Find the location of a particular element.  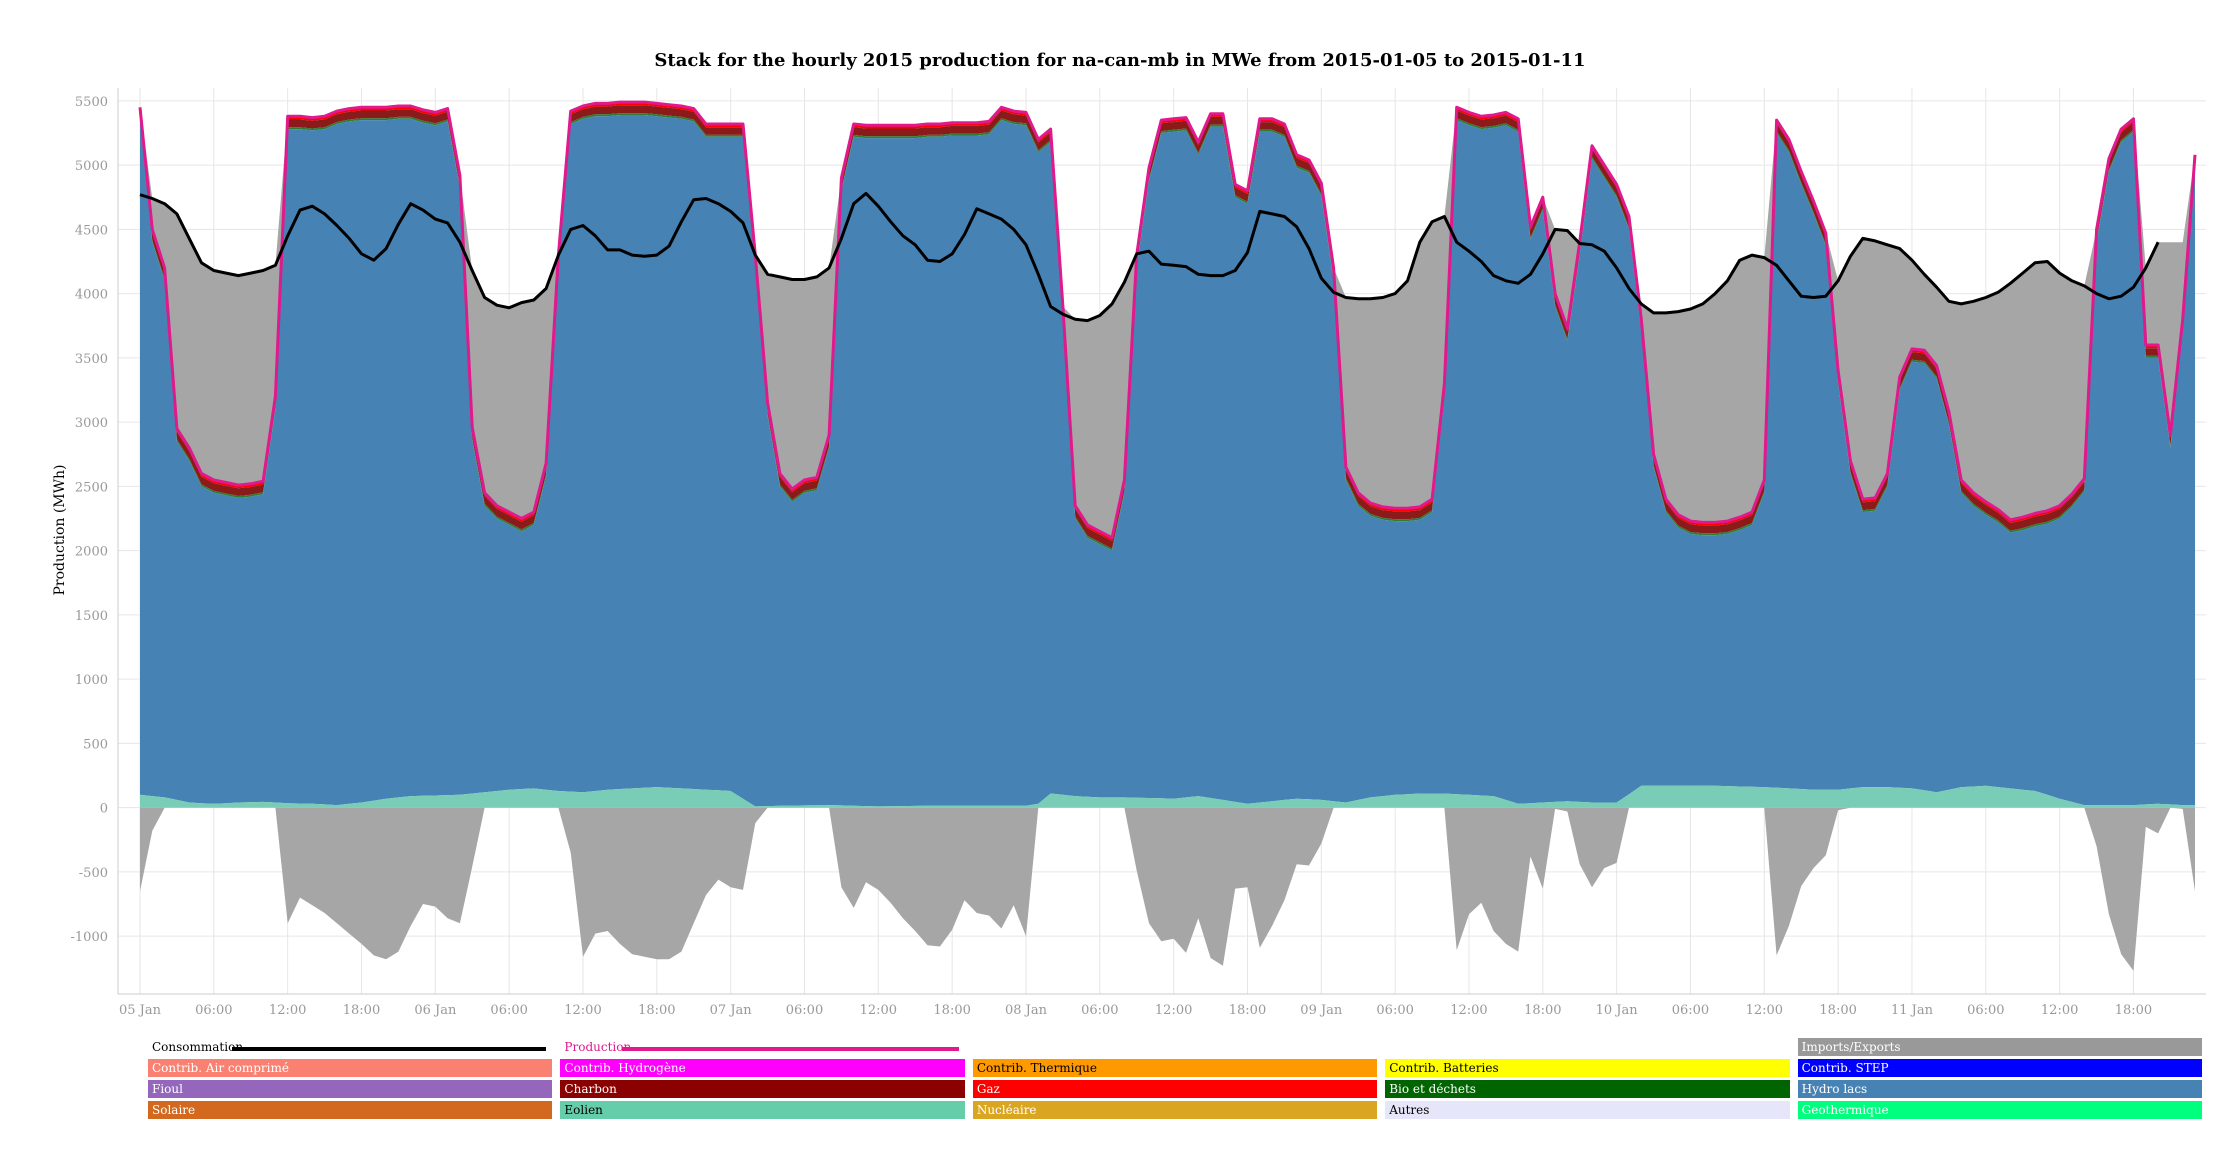

legend-item: Solaire is located at coordinates (350, 1110).